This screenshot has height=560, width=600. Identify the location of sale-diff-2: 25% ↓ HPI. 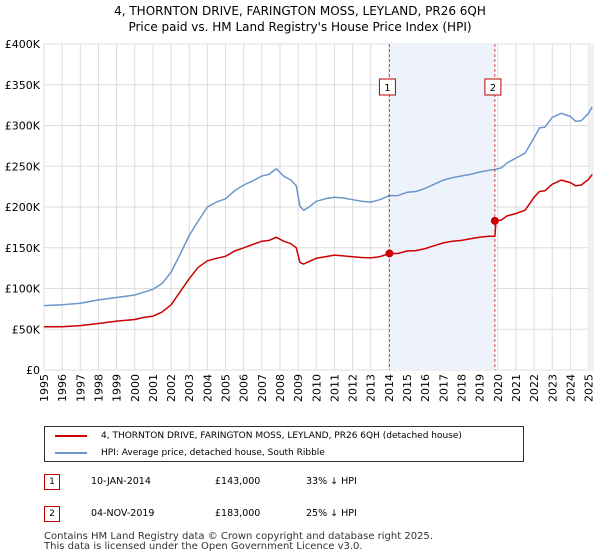
(331, 513).